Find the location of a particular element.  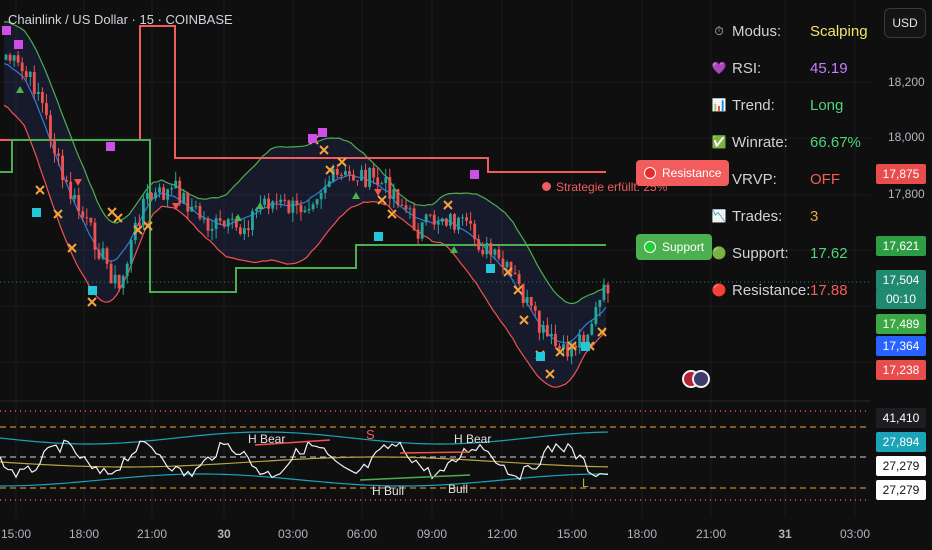

event-flag-us-icon is located at coordinates (697, 381).